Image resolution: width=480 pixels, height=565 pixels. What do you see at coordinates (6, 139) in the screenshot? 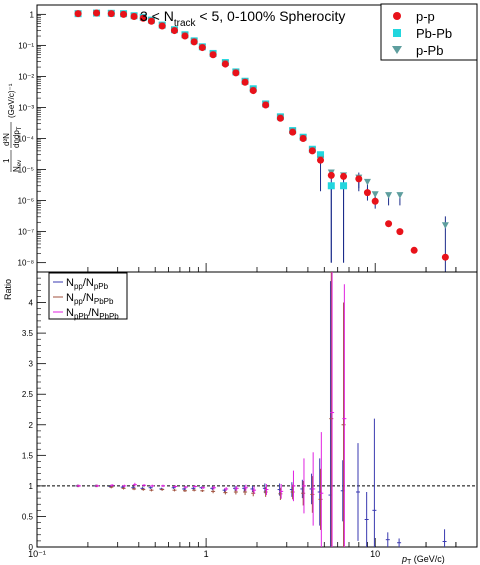
I see `ylabel-dnum: d²N` at bounding box center [6, 139].